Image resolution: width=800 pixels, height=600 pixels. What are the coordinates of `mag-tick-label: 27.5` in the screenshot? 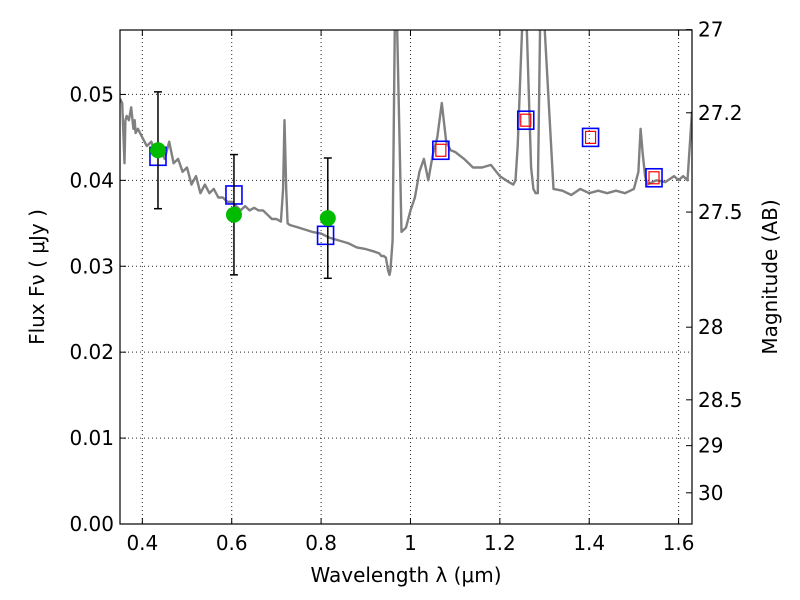 It's located at (720, 212).